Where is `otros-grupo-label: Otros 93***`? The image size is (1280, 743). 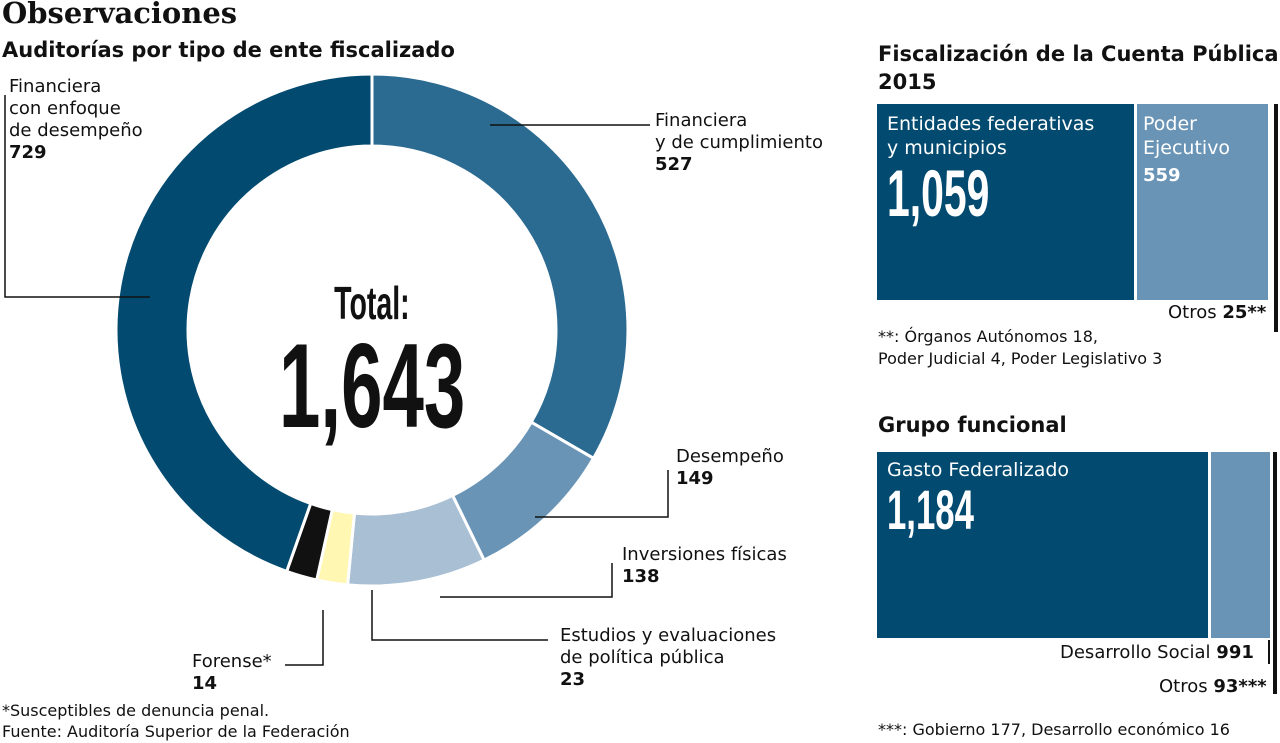 otros-grupo-label: Otros 93*** is located at coordinates (1213, 686).